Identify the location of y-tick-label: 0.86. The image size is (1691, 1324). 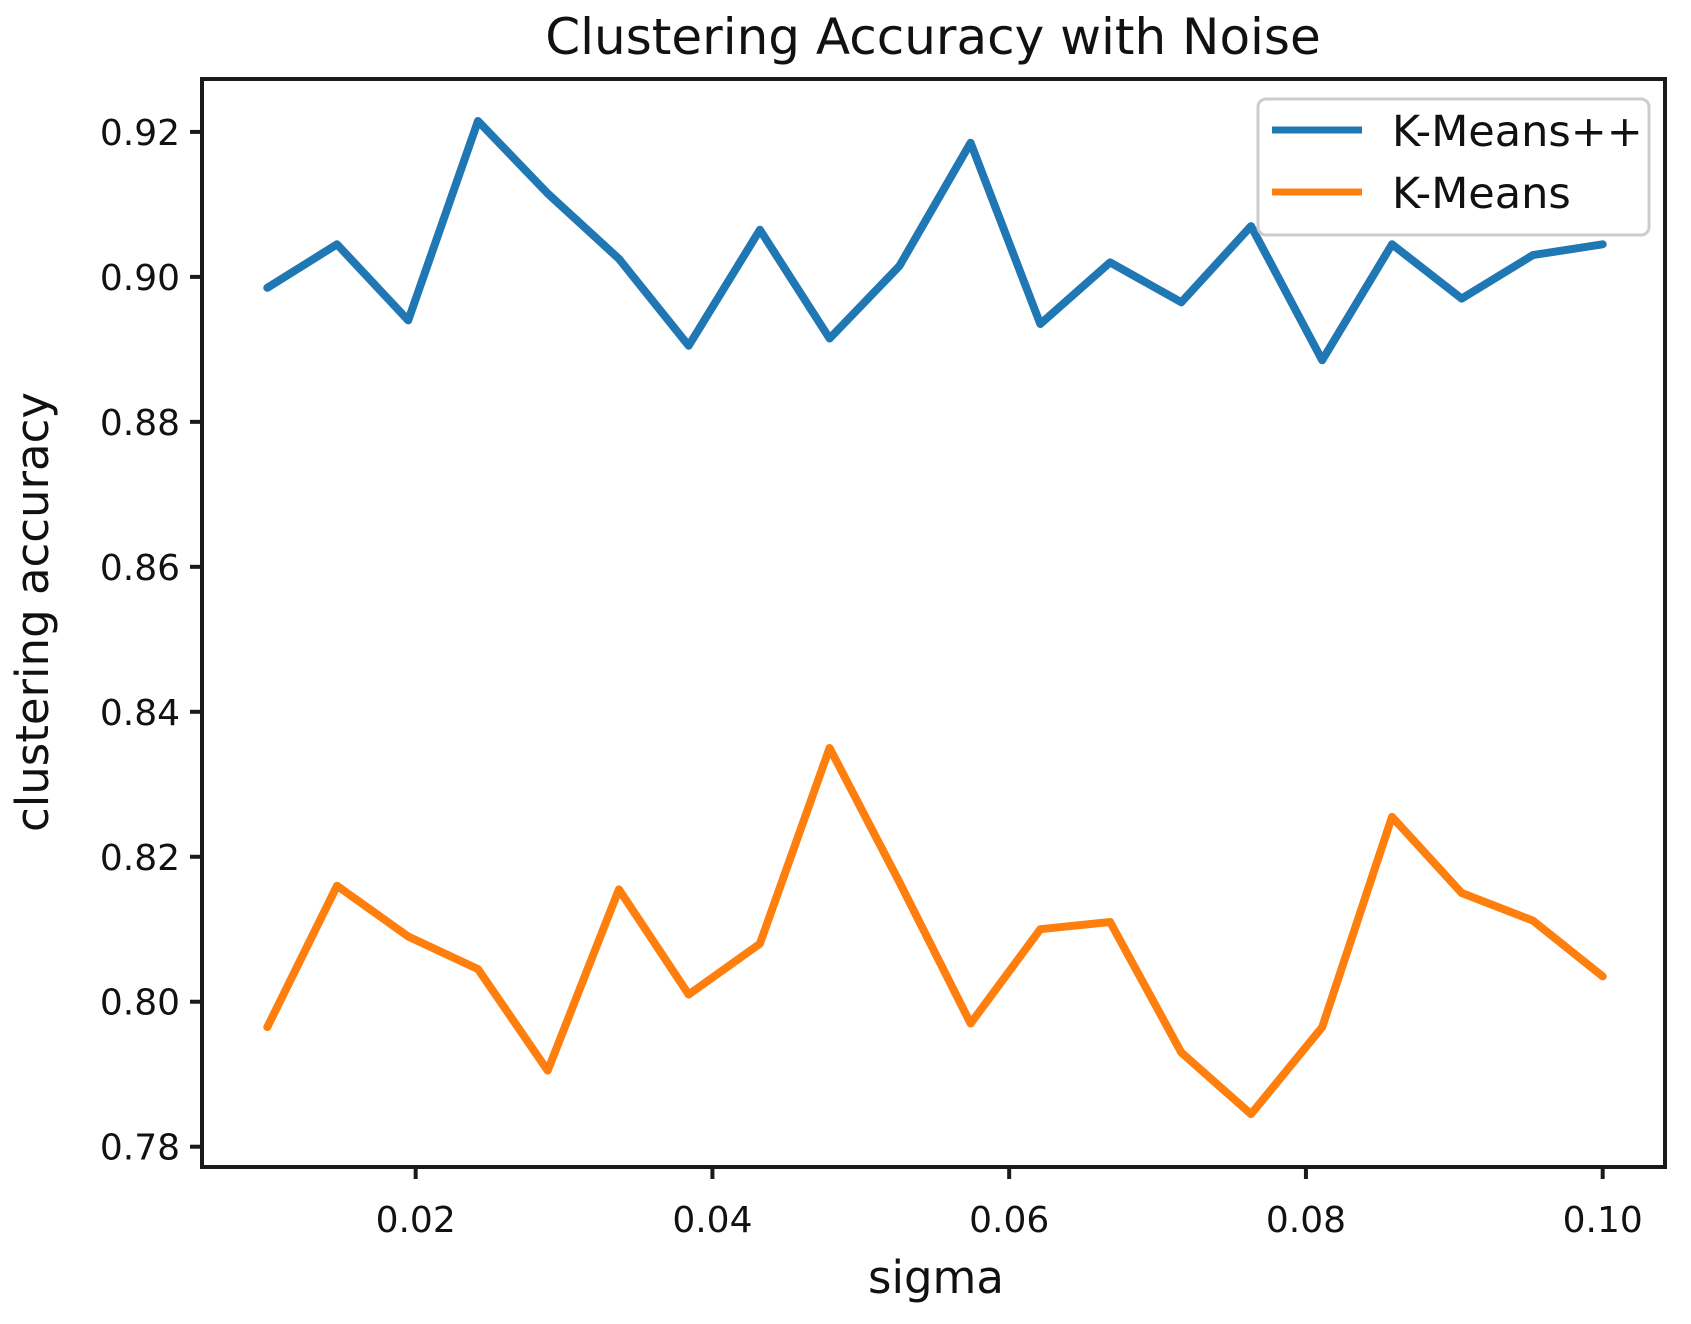
(140, 568).